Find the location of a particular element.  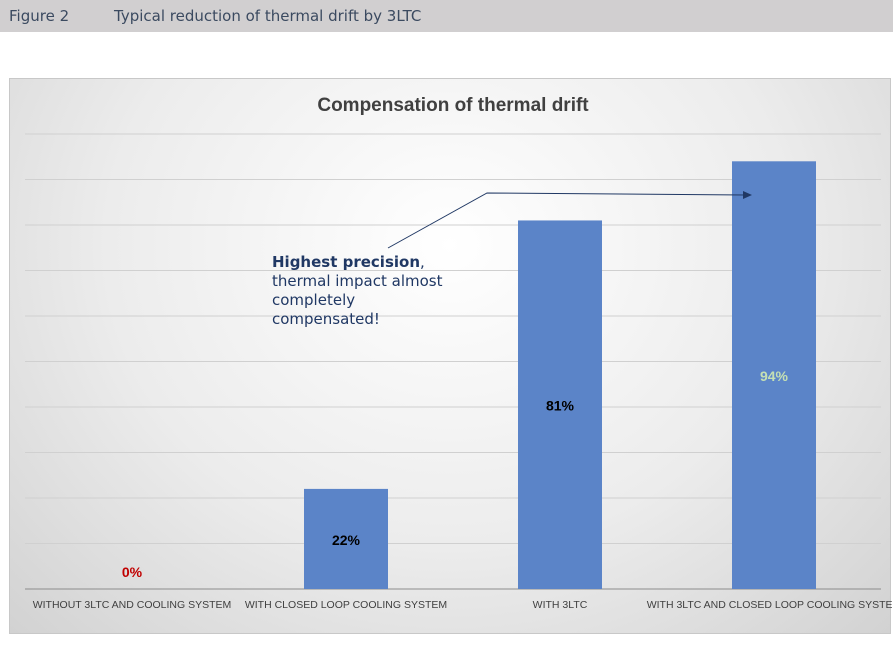

data-label: 81% is located at coordinates (560, 406).